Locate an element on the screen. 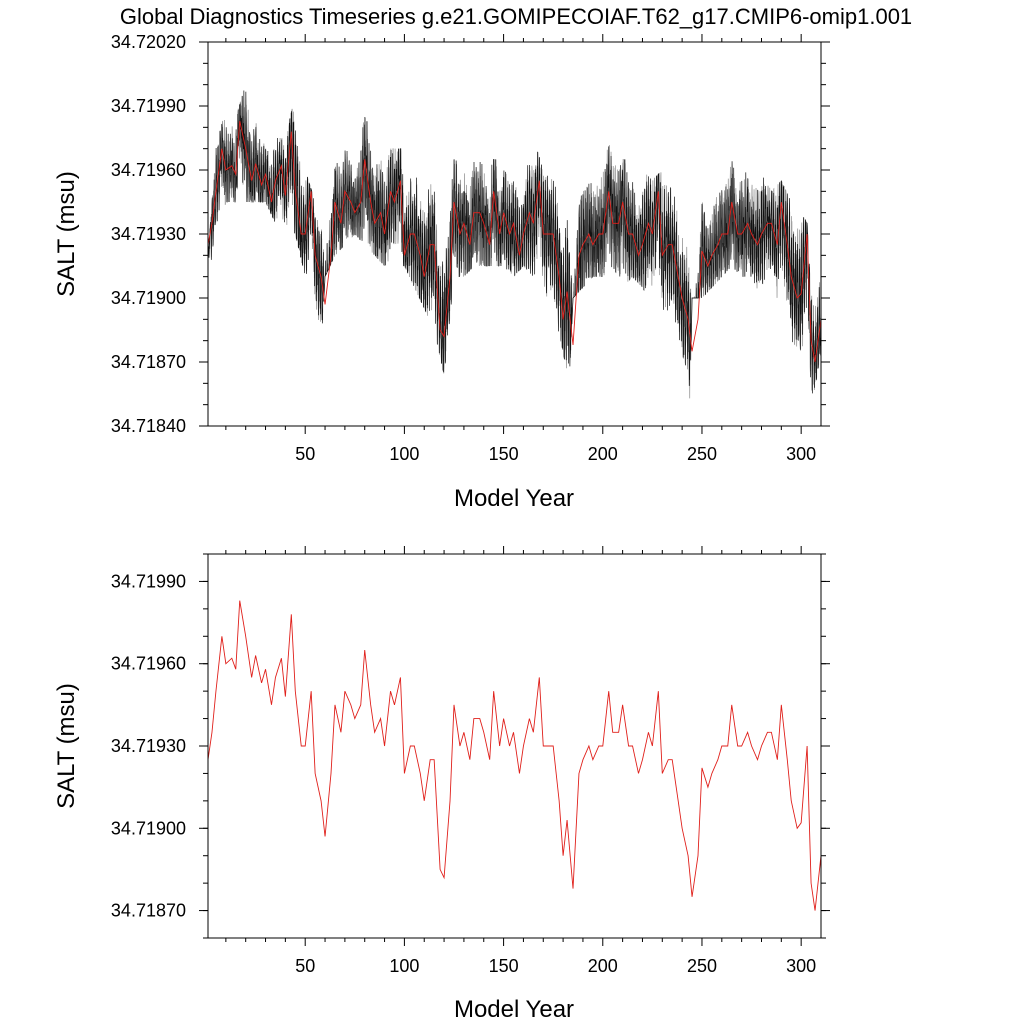  top-x-axis-label: Model Year is located at coordinates (514, 498).